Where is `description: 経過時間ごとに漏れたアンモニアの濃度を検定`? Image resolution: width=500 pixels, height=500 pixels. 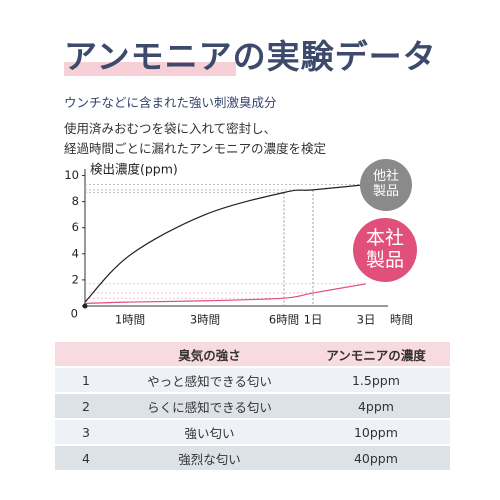 description: 経過時間ごとに漏れたアンモニアの濃度を検定 is located at coordinates (195, 148).